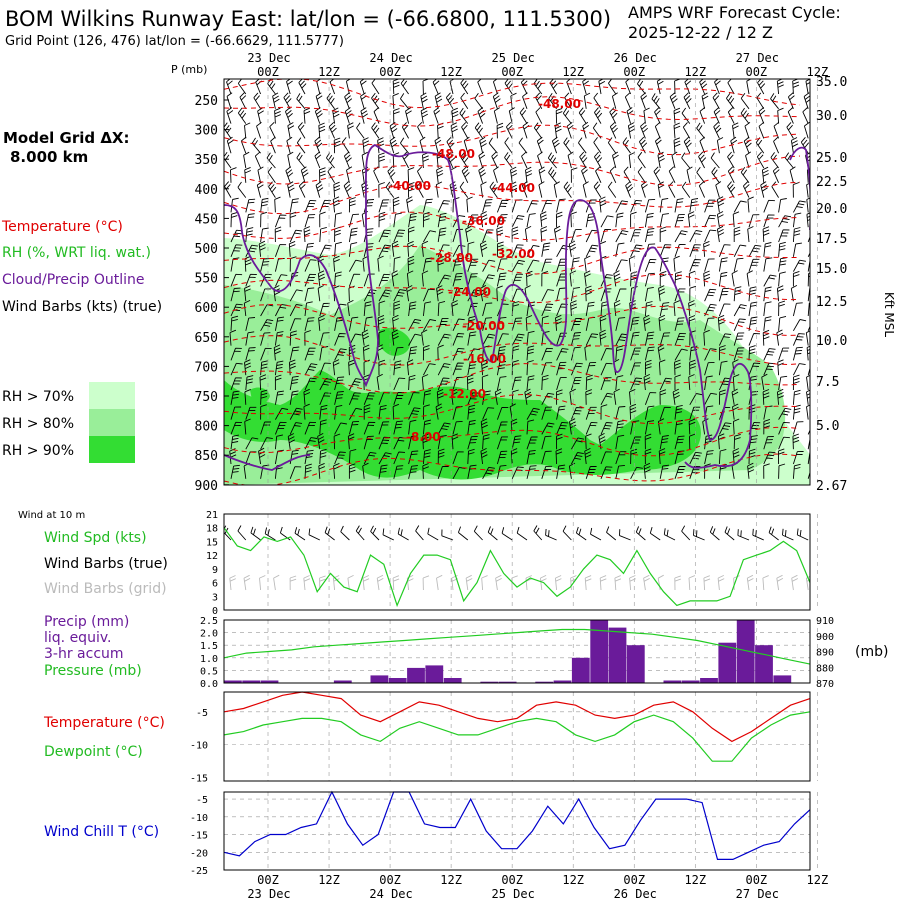 This screenshot has height=900, width=900. What do you see at coordinates (517, 736) in the screenshot?
I see `dewpoint-line` at bounding box center [517, 736].